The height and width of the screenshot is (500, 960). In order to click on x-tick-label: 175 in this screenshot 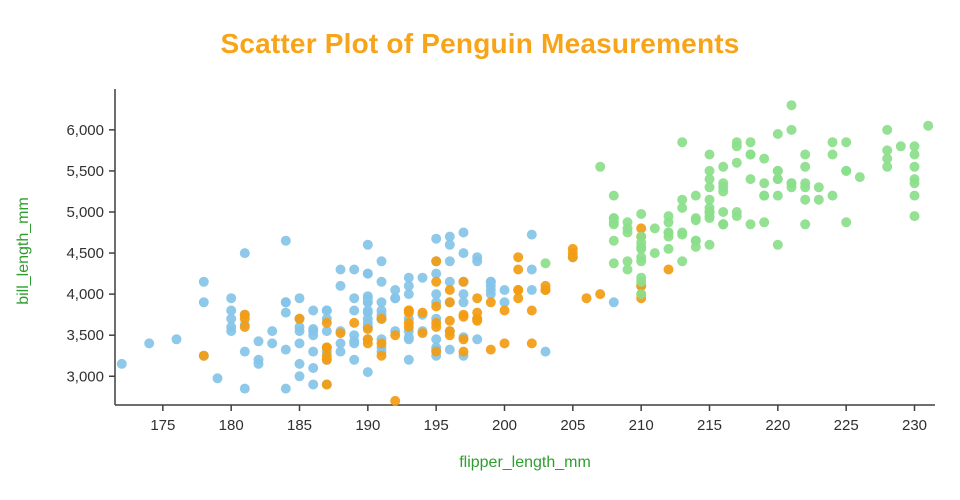, I will do `click(162, 425)`.